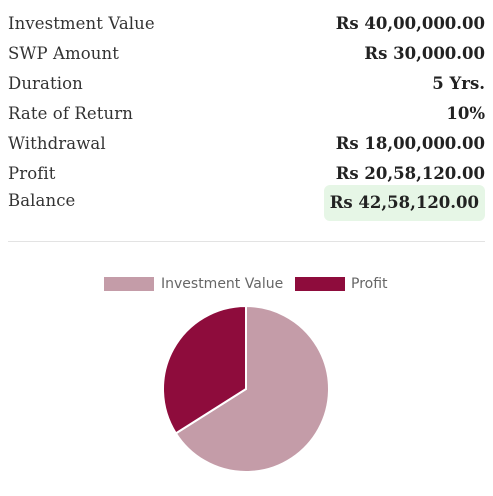  Describe the element at coordinates (404, 203) in the screenshot. I see `balance-value-badge: Rs 42,58,120.00` at that location.